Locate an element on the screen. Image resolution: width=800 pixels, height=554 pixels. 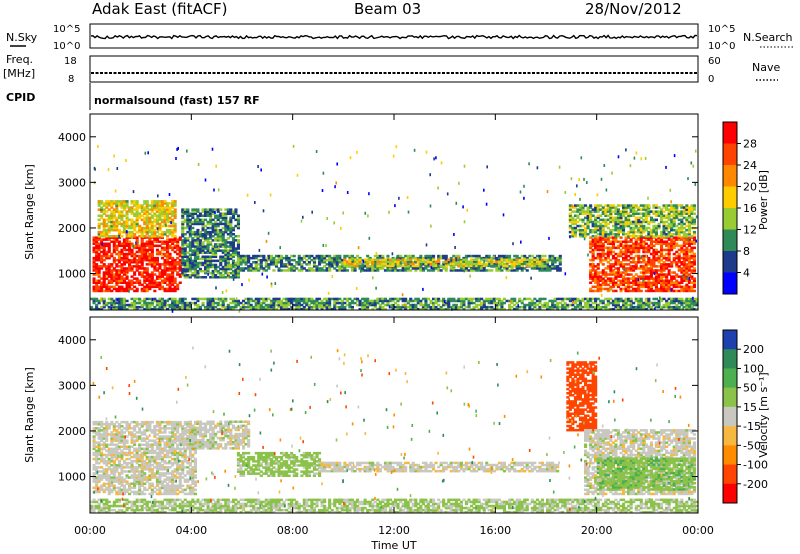
nsearch-label: N.Search is located at coordinates (768, 37).